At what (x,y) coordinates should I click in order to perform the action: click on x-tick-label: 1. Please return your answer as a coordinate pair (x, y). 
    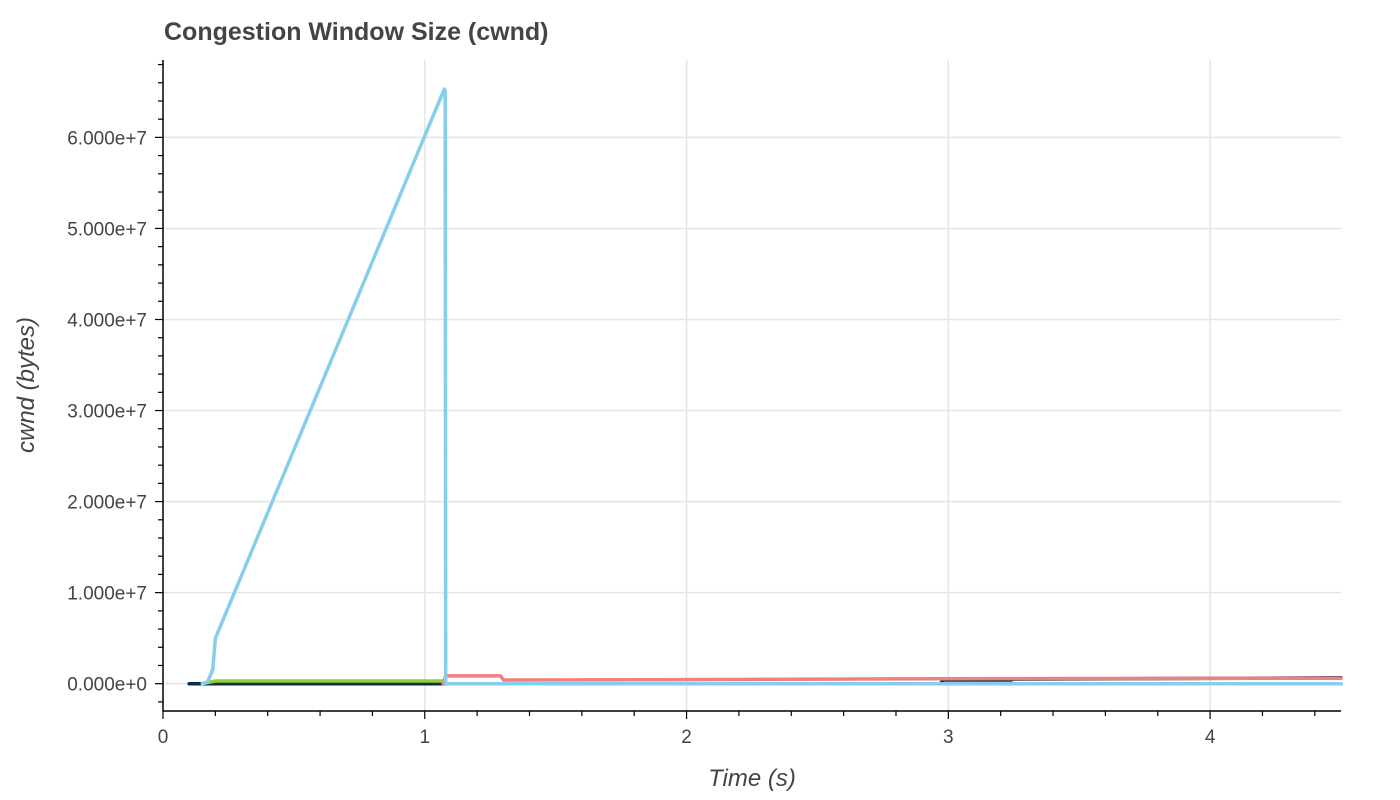
    Looking at the image, I should click on (424, 737).